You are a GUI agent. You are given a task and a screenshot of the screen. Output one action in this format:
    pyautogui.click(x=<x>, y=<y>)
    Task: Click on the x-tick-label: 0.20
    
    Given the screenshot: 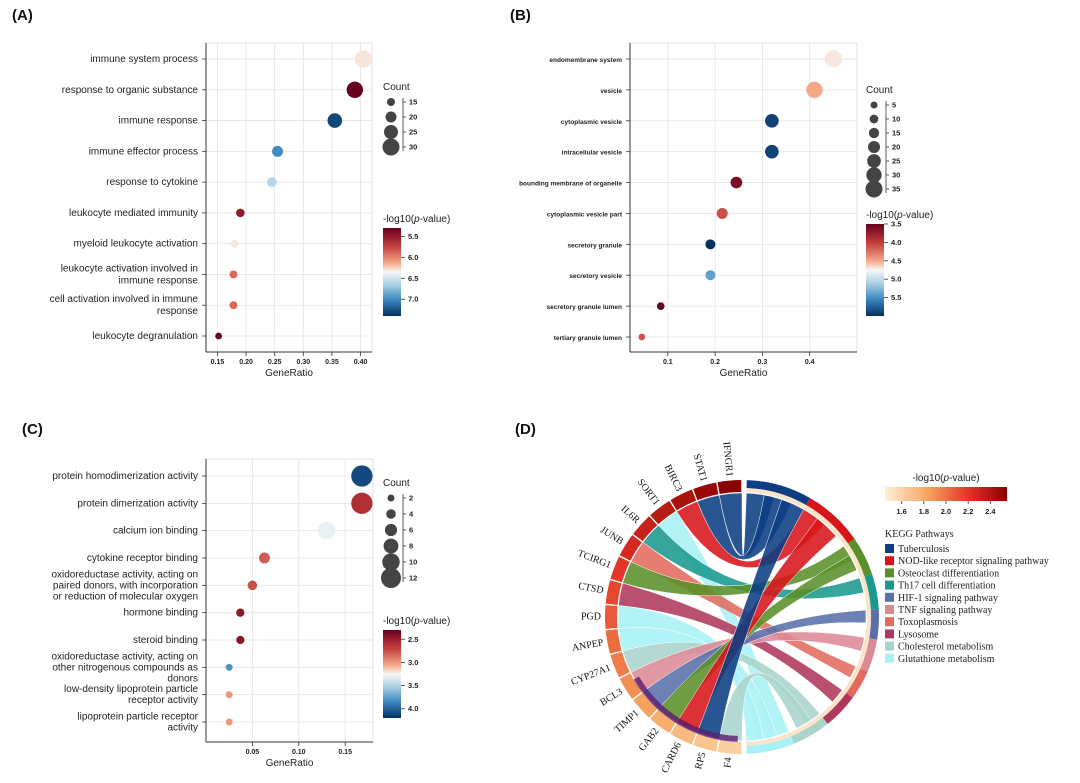 What is the action you would take?
    pyautogui.click(x=246, y=362)
    